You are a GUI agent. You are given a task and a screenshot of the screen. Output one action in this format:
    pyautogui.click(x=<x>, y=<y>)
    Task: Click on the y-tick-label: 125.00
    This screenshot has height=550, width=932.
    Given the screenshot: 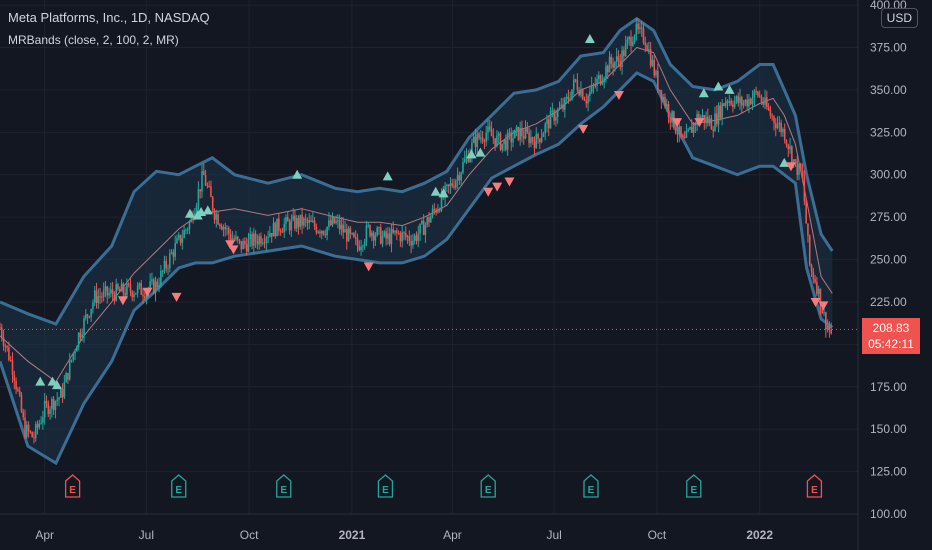 What is the action you would take?
    pyautogui.click(x=888, y=472)
    